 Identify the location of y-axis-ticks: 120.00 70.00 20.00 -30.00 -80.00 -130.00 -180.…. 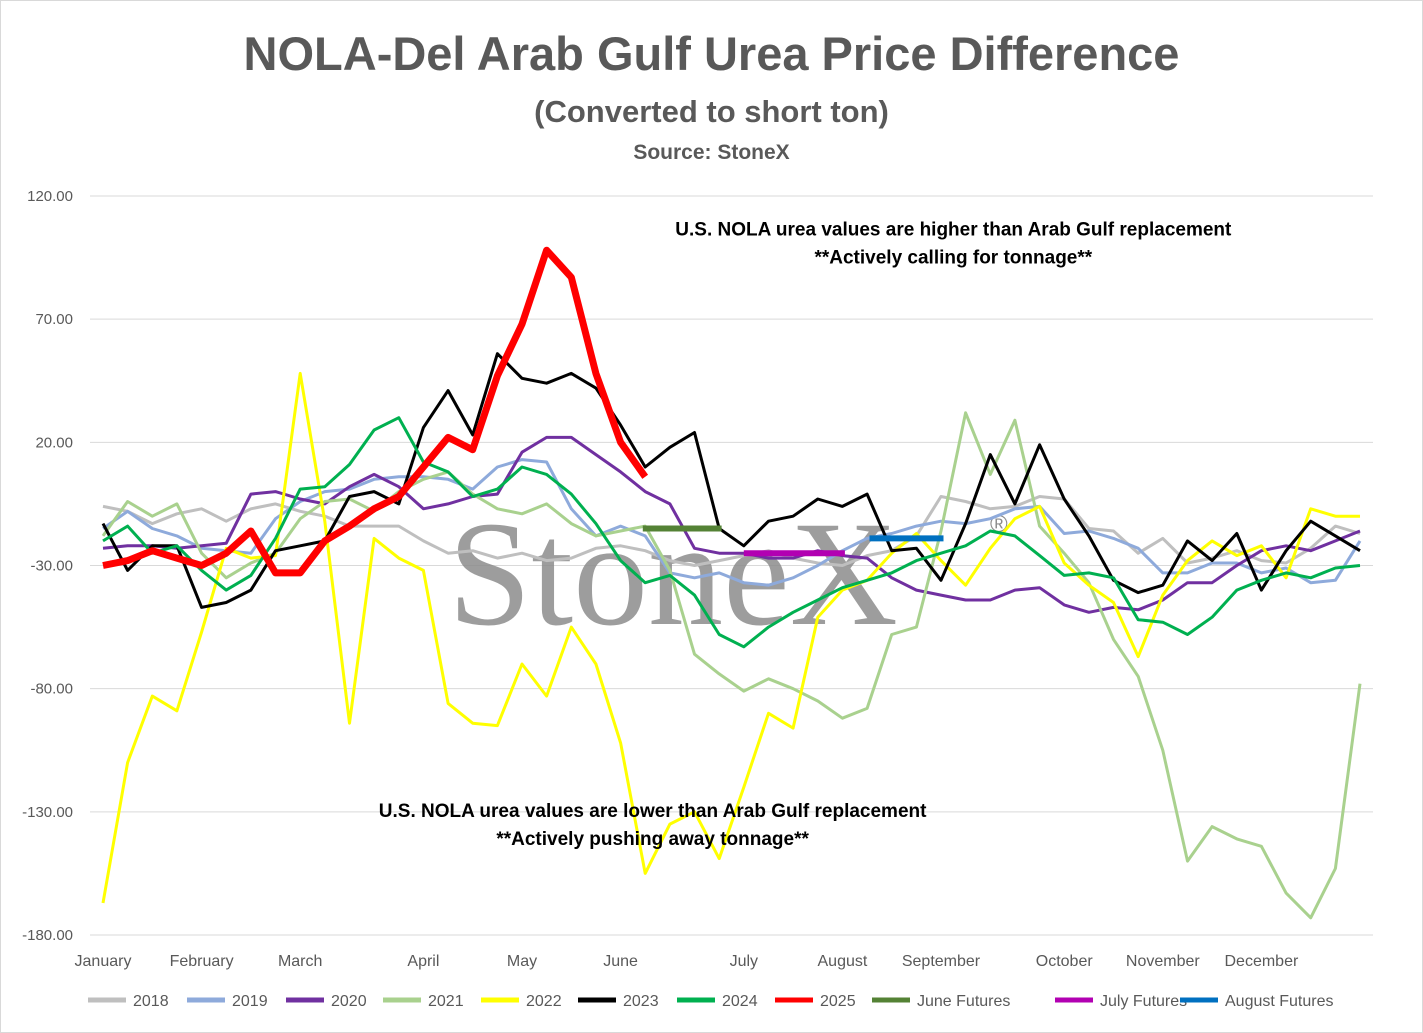
(47, 566).